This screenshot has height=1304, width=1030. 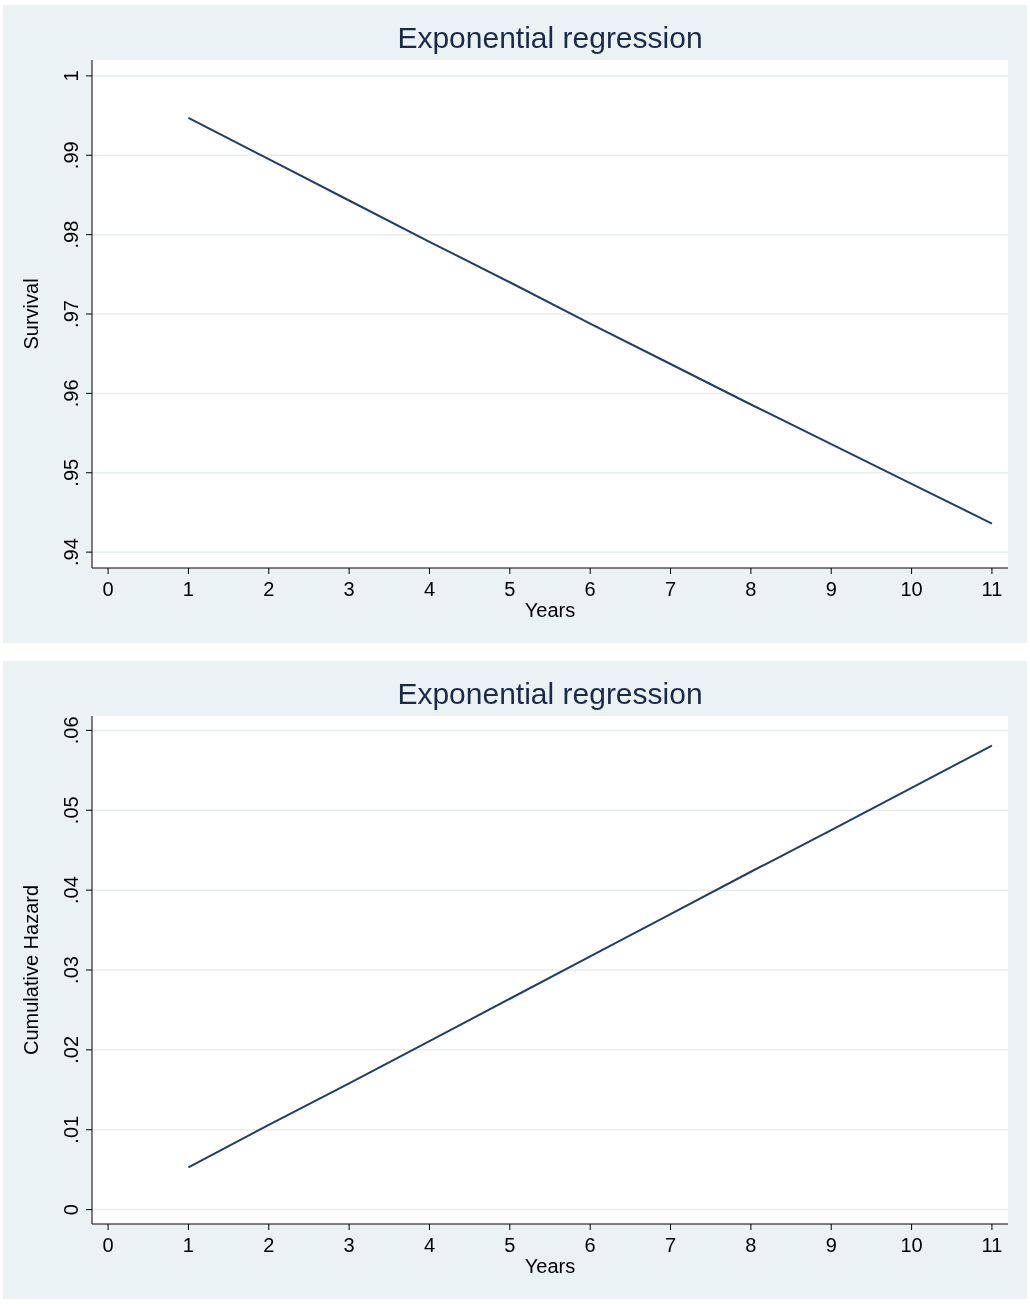 I want to click on y-tick-label: .95, so click(x=71, y=472).